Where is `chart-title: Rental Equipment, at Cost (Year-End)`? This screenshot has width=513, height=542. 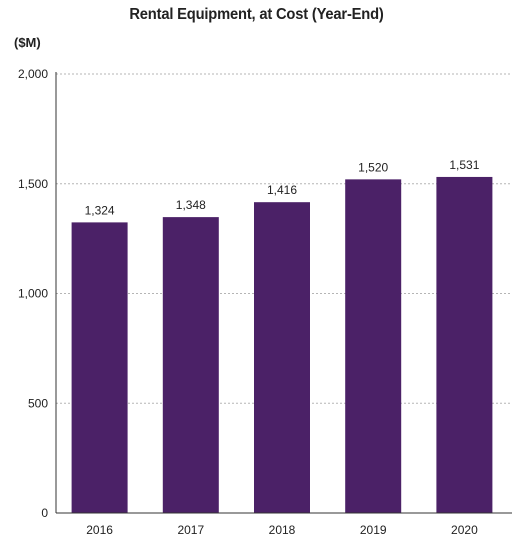 chart-title: Rental Equipment, at Cost (Year-End) is located at coordinates (256, 14).